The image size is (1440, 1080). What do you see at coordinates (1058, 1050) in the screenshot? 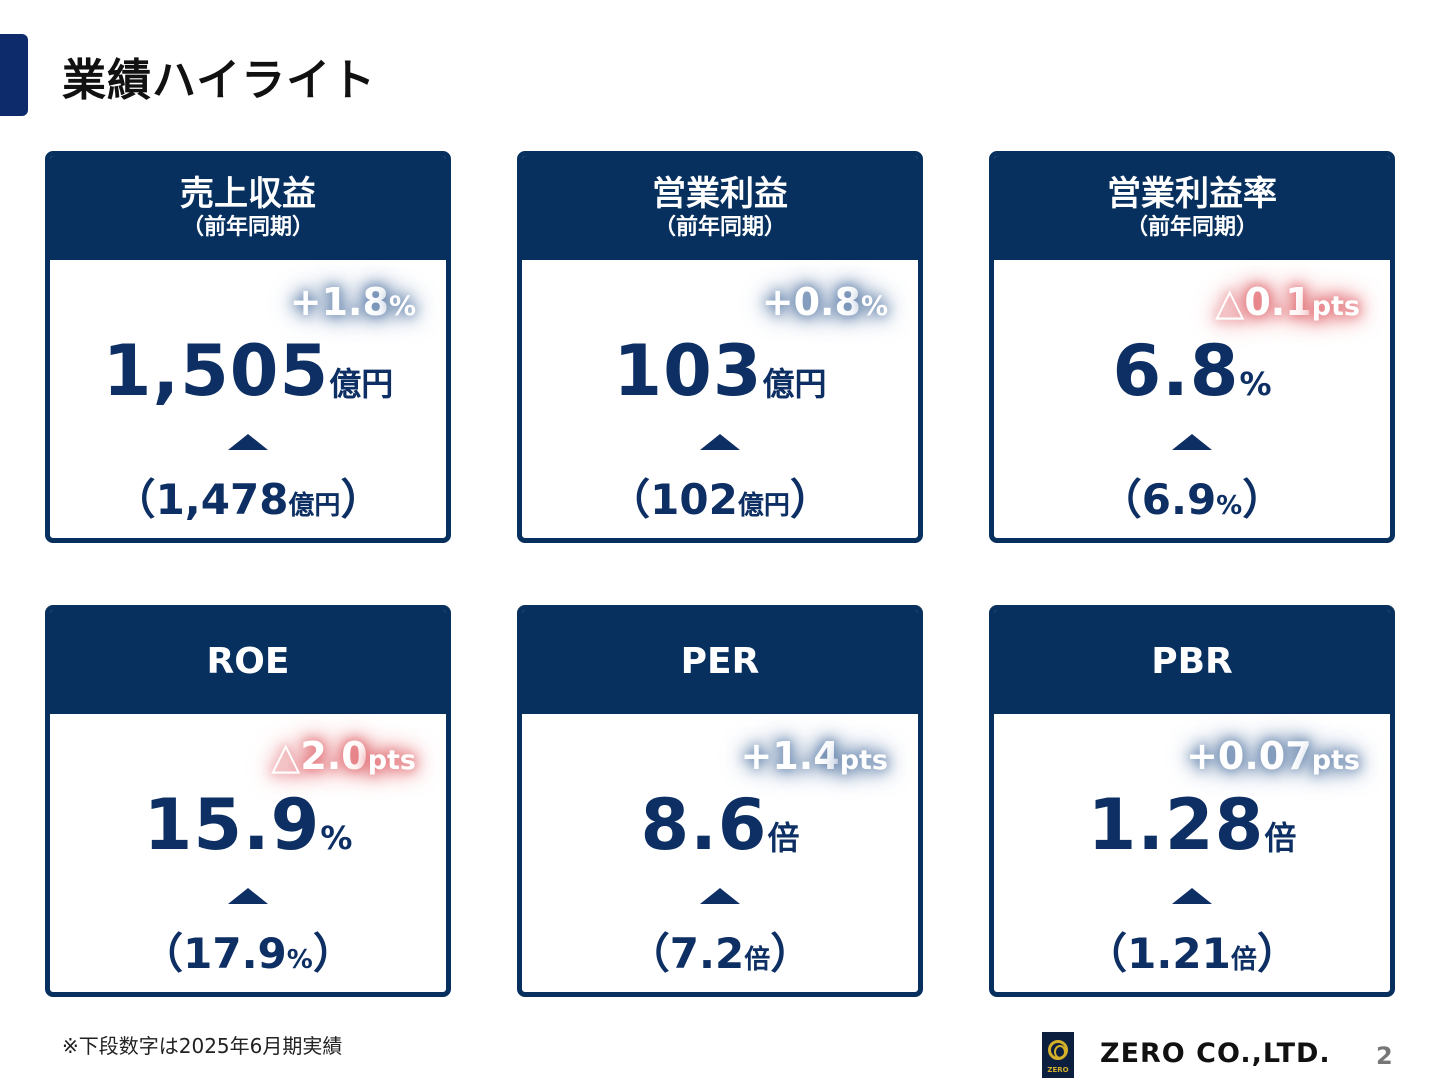
I see `logo-ring` at bounding box center [1058, 1050].